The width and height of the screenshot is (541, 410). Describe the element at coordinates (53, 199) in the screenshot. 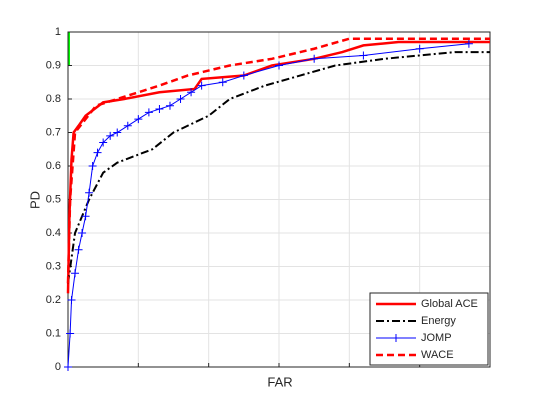

I see `y-tick-label: 0.5` at that location.